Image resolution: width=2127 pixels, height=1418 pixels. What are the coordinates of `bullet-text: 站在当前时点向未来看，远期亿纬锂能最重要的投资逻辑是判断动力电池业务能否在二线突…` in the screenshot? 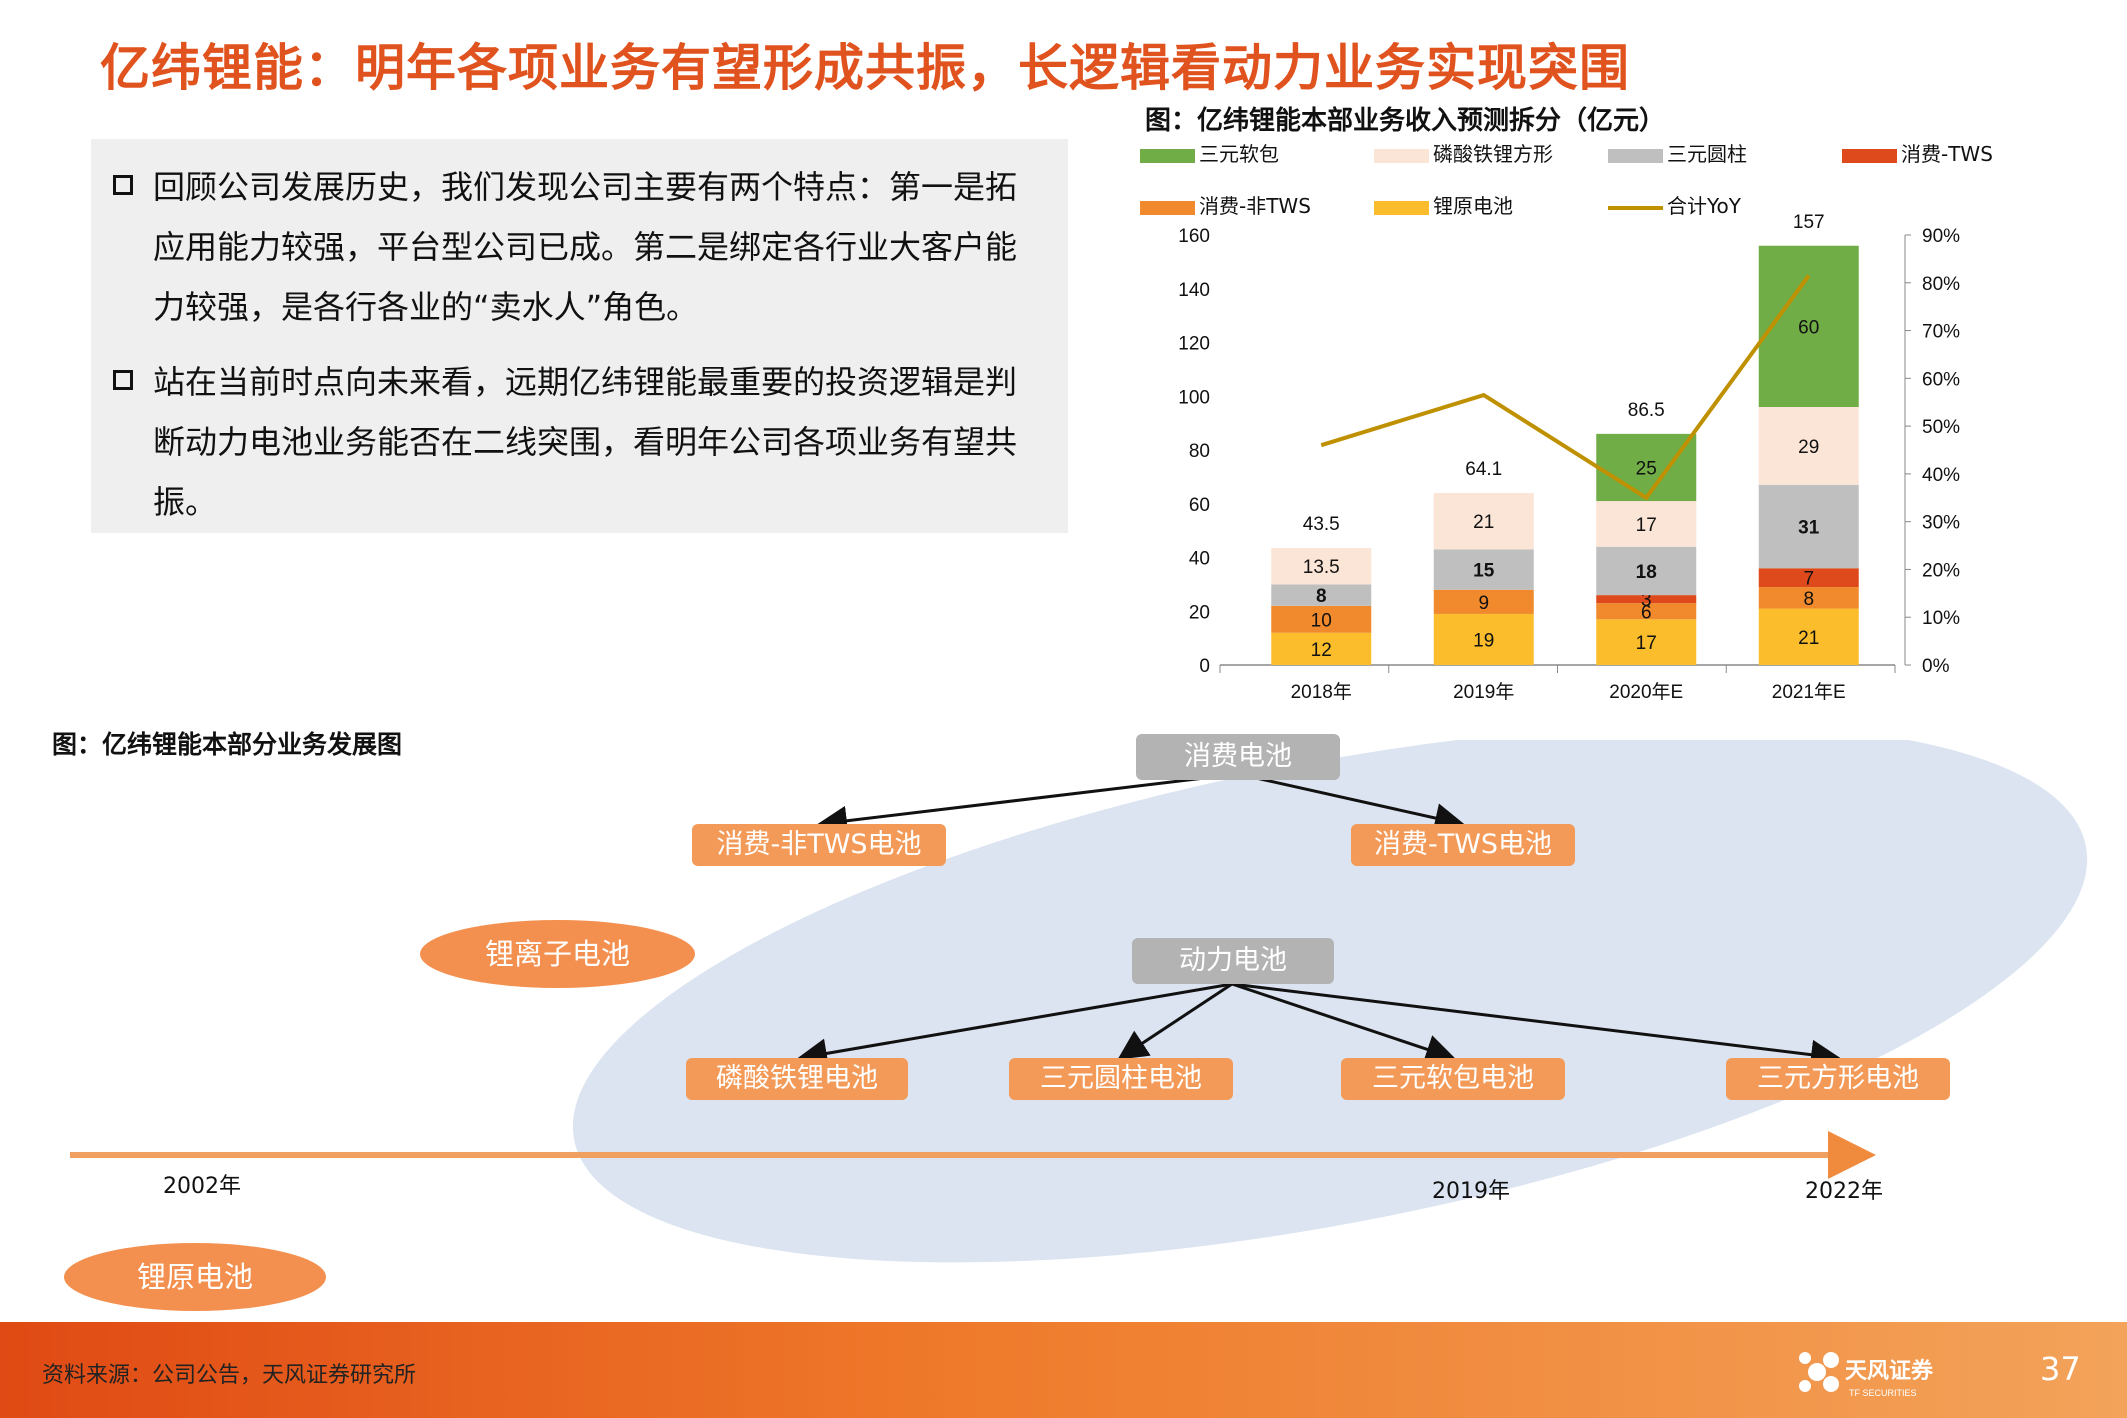 It's located at (585, 442).